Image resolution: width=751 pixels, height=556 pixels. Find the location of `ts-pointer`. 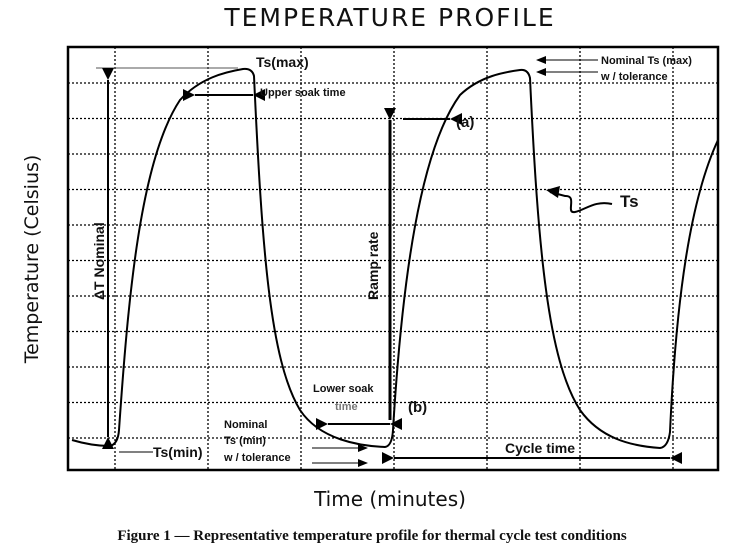

ts-pointer is located at coordinates (581, 202).